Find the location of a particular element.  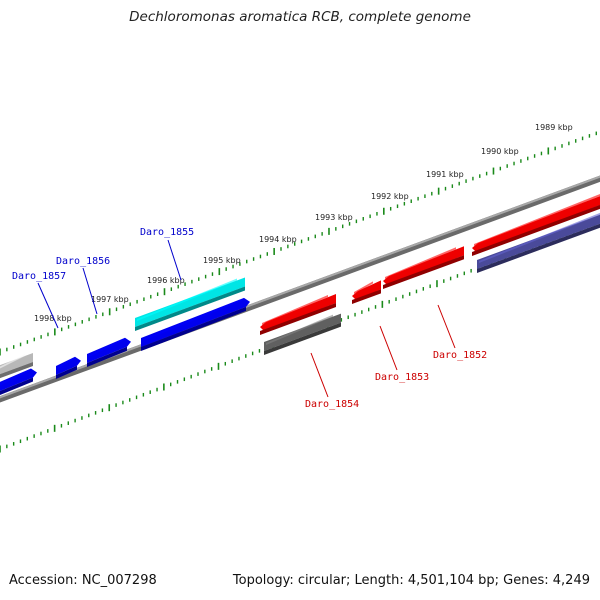

gene-dark-gray is located at coordinates (302, 334).